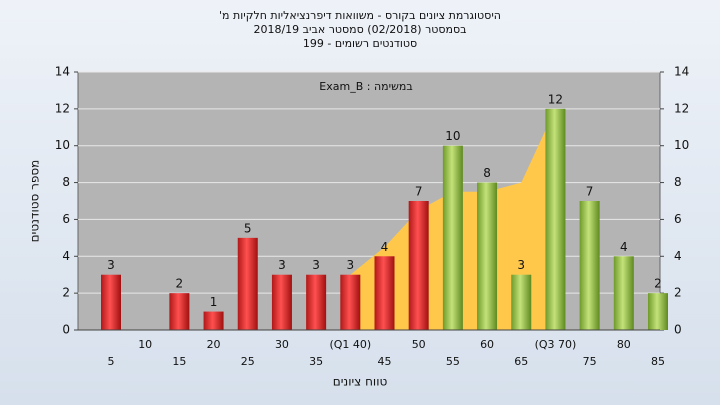 The image size is (720, 405). I want to click on y-tick-label: 12, so click(62, 108).